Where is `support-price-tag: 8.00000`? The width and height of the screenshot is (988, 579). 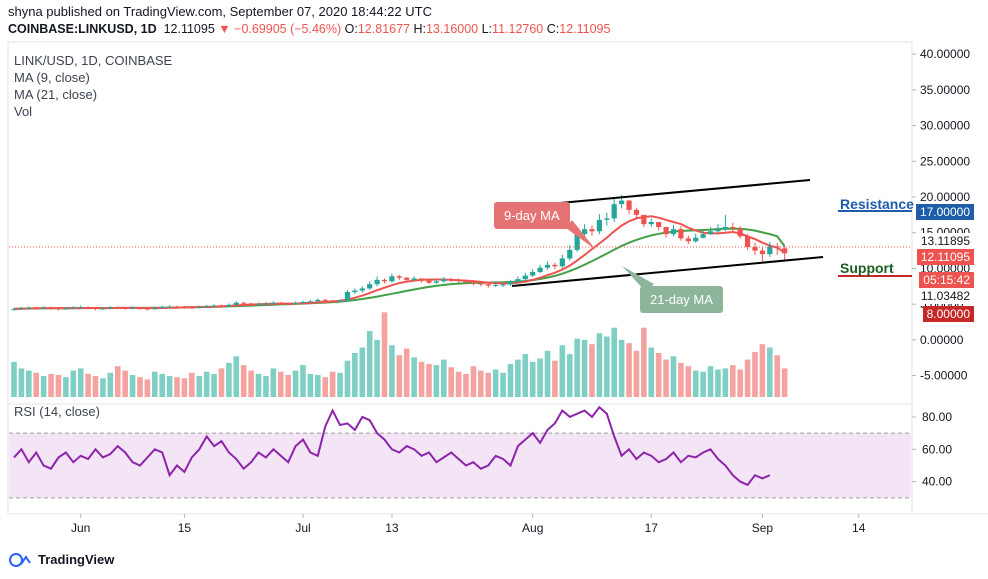 support-price-tag: 8.00000 is located at coordinates (948, 314).